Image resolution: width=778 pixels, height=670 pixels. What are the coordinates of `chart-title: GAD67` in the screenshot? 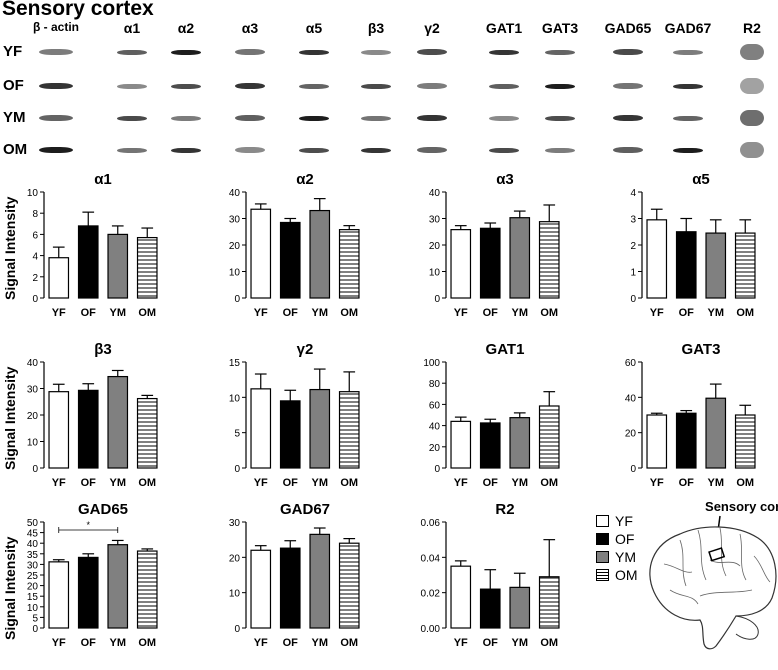 It's located at (305, 509).